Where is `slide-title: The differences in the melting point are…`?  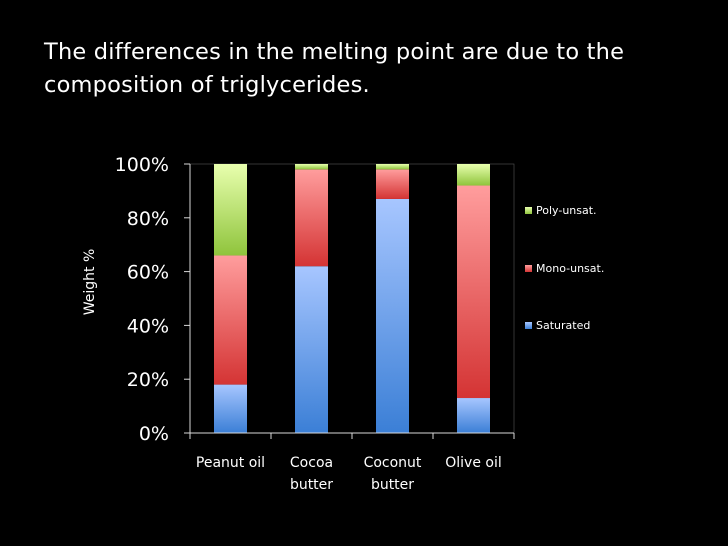 slide-title: The differences in the melting point are… is located at coordinates (334, 68).